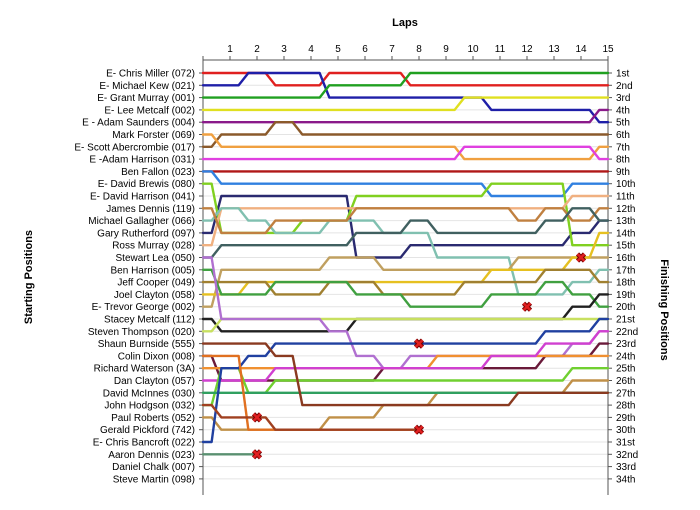 The image size is (700, 510). Describe the element at coordinates (625, 184) in the screenshot. I see `finishing-label: 10th` at that location.